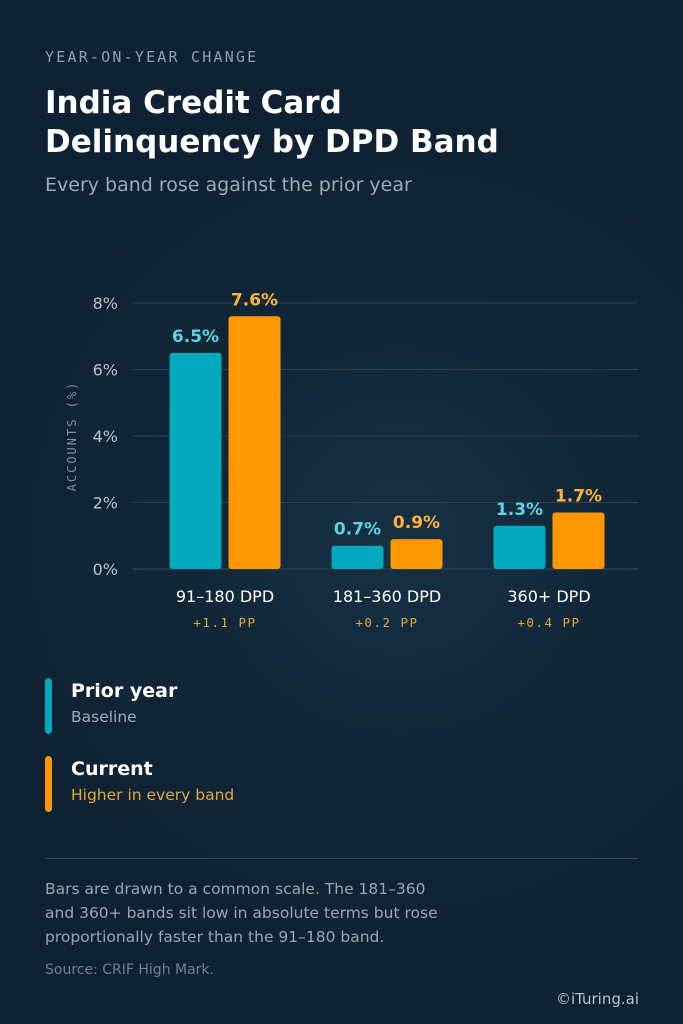 The image size is (683, 1024). What do you see at coordinates (193, 103) in the screenshot?
I see `title-line-1: India Credit Card` at bounding box center [193, 103].